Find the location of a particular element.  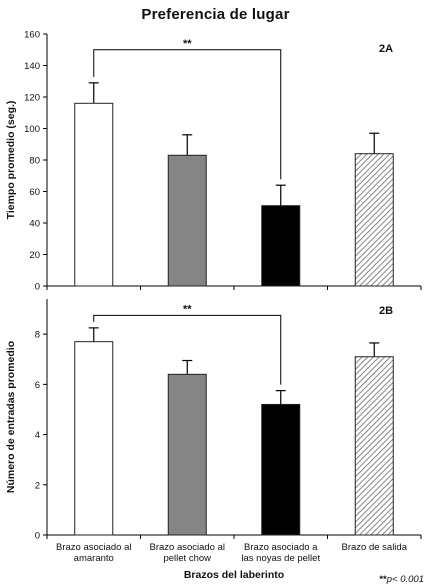

y-tick-label: 60 is located at coordinates (34, 192).